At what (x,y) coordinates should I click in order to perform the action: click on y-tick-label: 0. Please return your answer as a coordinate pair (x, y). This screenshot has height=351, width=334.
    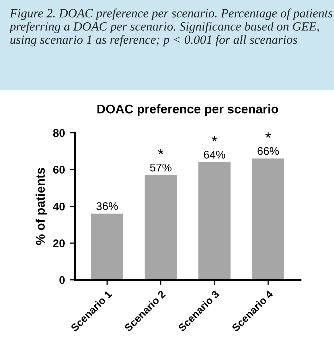
    Looking at the image, I should click on (62, 280).